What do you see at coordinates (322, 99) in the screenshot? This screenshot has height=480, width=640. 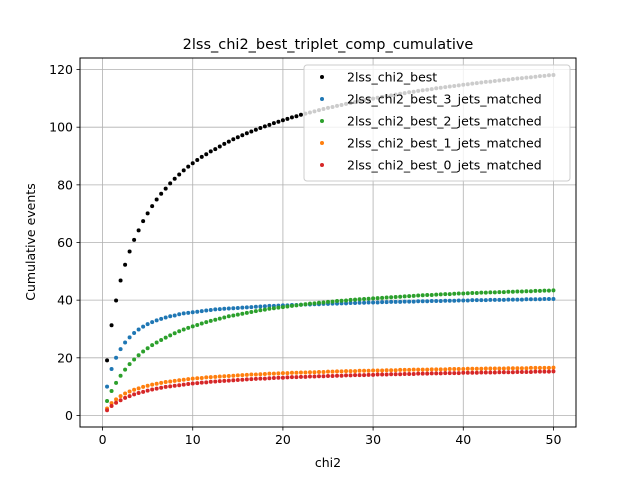 I see `legend-marker` at bounding box center [322, 99].